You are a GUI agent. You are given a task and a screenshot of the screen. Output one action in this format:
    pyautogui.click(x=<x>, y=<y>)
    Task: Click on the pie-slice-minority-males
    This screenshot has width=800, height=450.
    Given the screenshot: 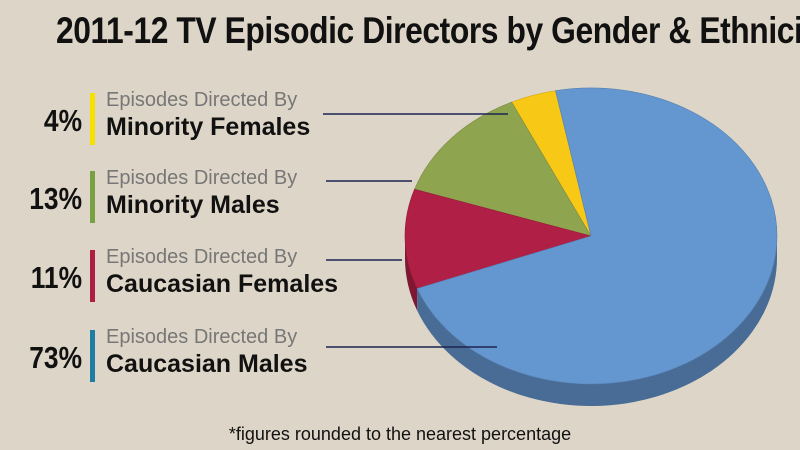 What is the action you would take?
    pyautogui.click(x=503, y=169)
    